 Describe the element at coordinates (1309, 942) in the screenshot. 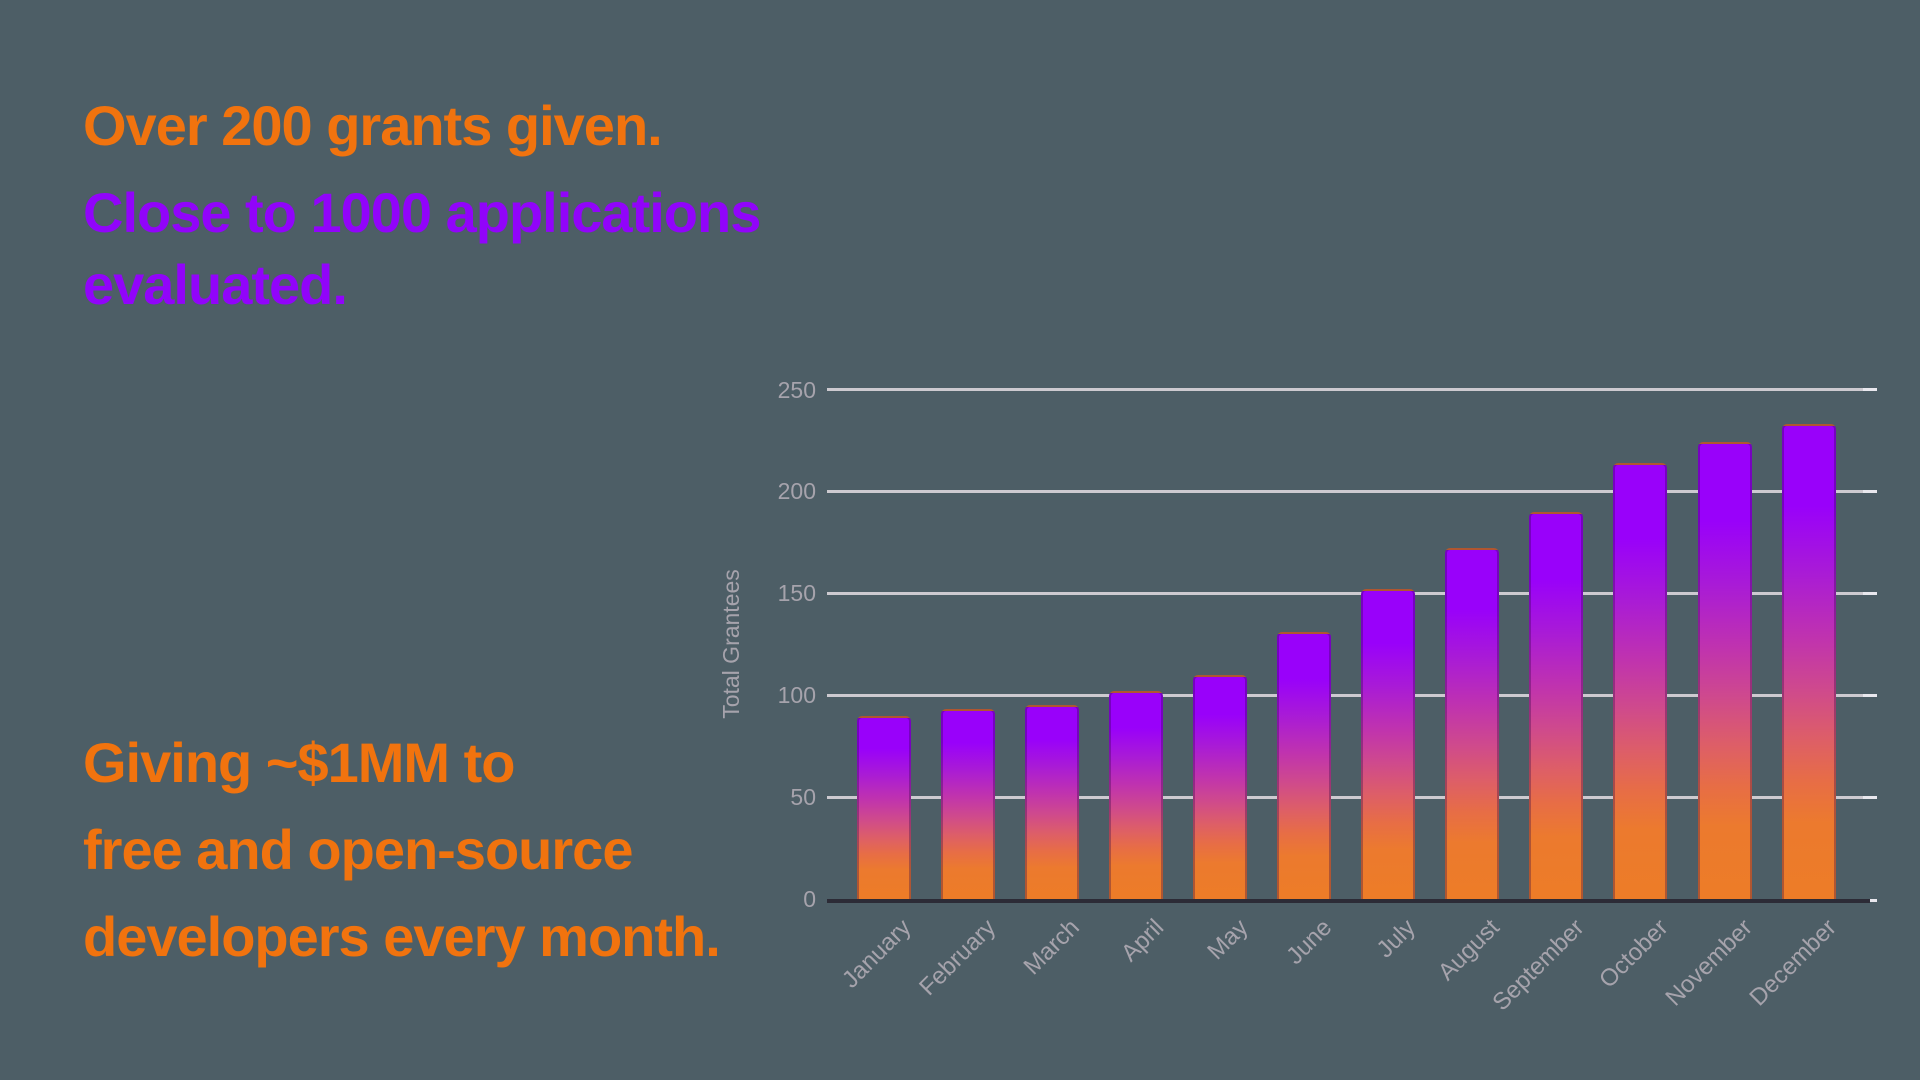

I see `x-tick-label-june: June` at that location.